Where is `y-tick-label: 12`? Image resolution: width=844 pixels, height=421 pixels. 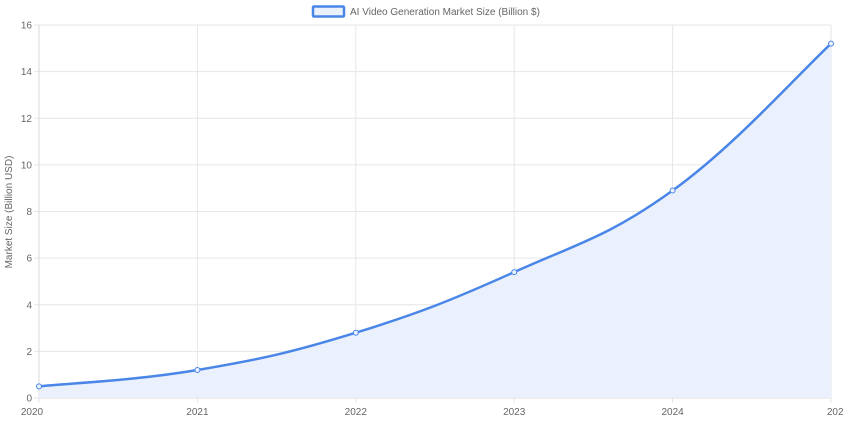
y-tick-label: 12 is located at coordinates (27, 119).